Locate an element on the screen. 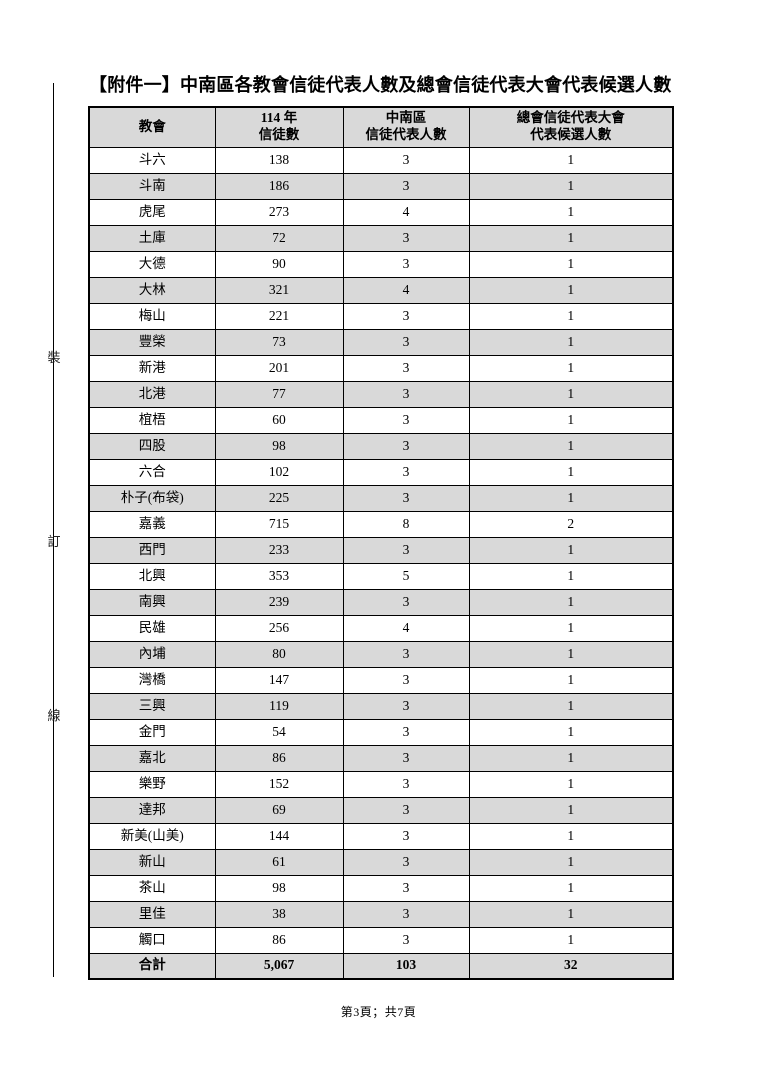  table-row: 梅山 221 3 1 is located at coordinates (381, 316).